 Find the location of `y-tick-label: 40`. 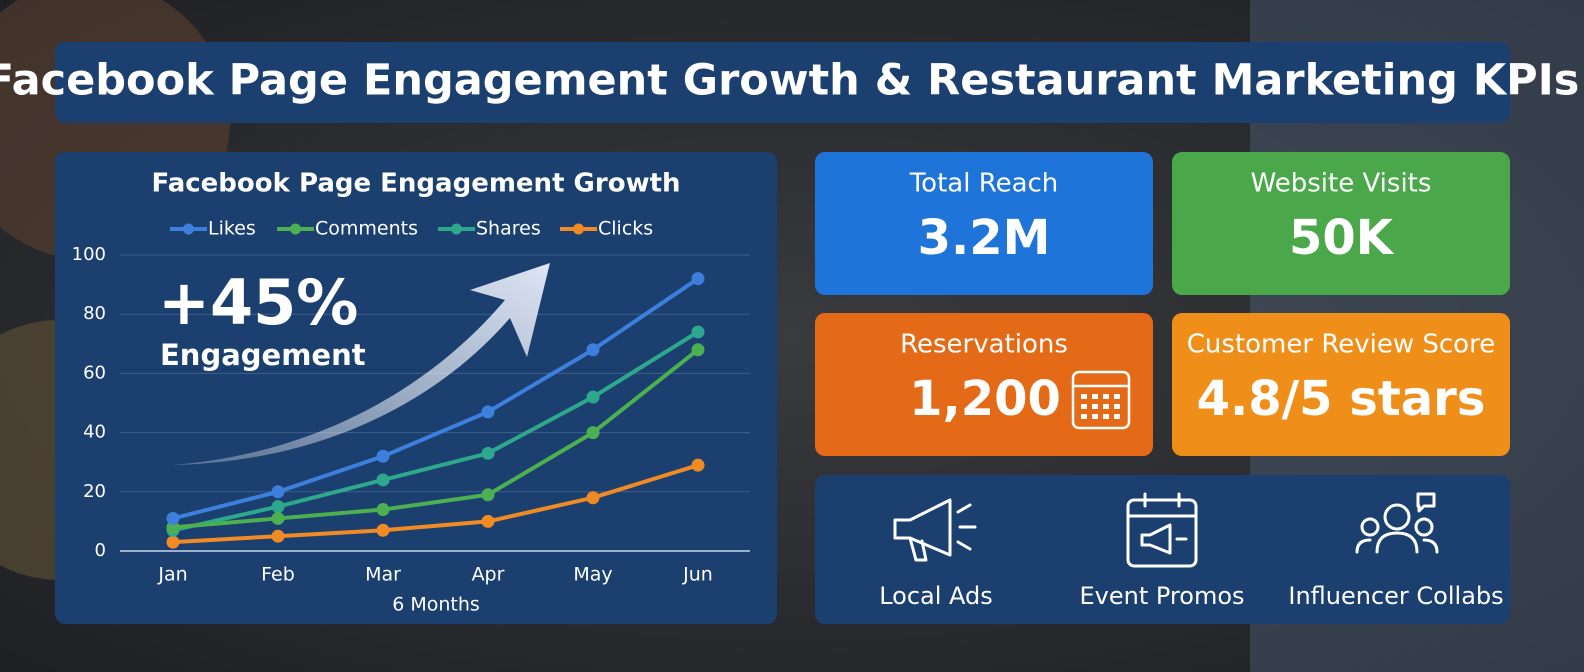

y-tick-label: 40 is located at coordinates (94, 432).